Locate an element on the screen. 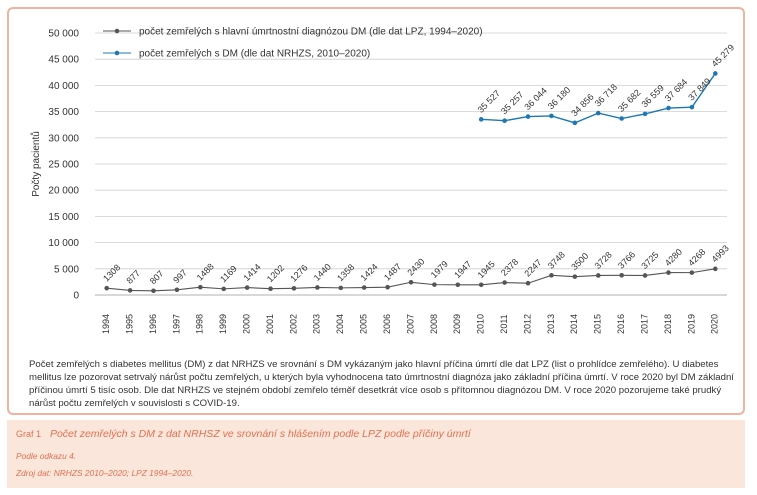  data-label: 877 is located at coordinates (133, 277).